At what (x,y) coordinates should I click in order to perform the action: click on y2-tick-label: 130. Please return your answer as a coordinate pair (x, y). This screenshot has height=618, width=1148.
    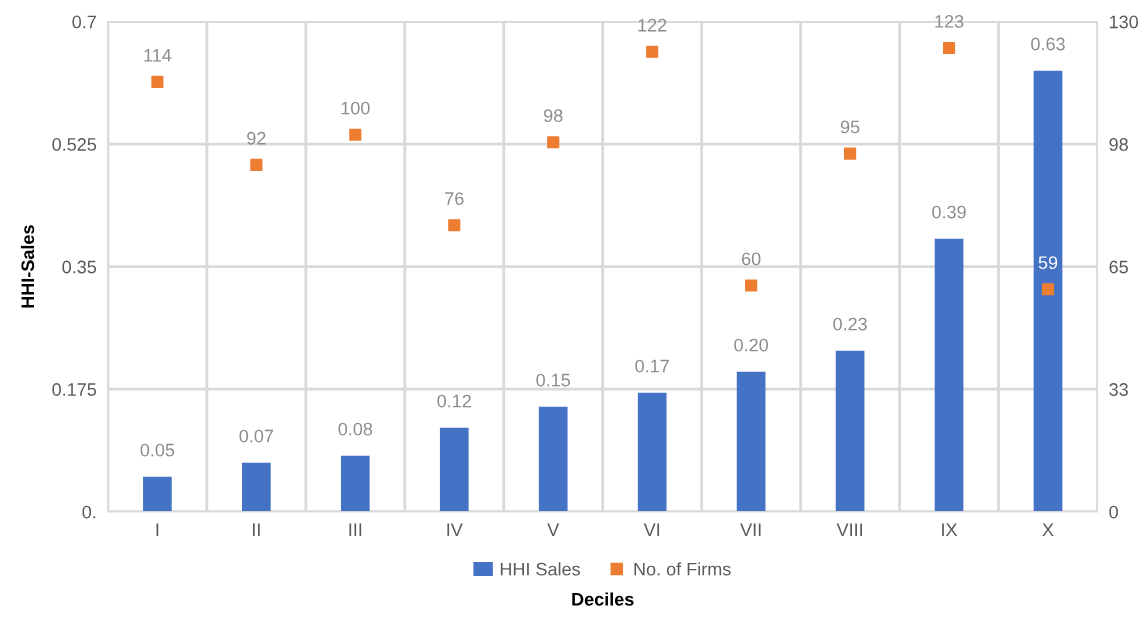
    Looking at the image, I should click on (1124, 22).